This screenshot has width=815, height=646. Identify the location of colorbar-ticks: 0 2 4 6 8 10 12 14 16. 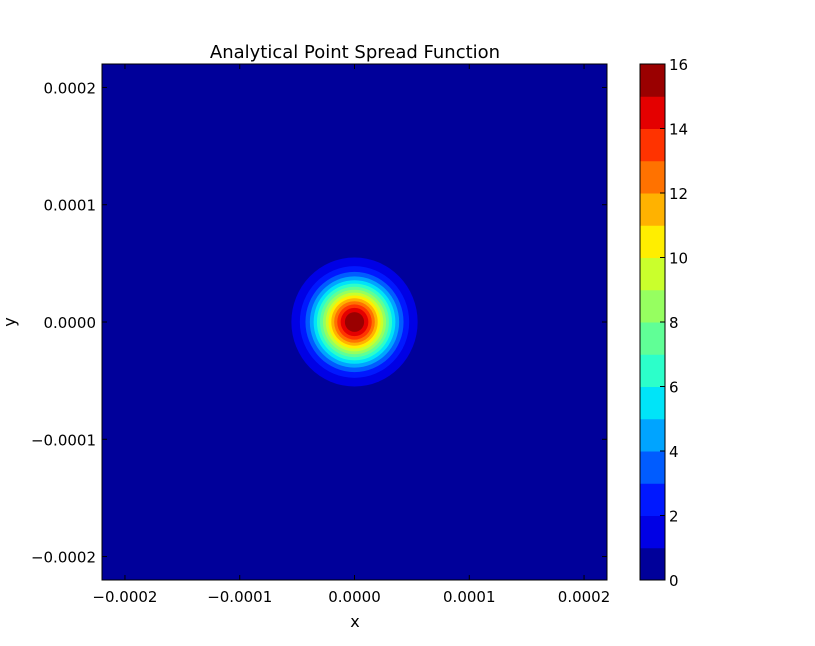
(674, 323).